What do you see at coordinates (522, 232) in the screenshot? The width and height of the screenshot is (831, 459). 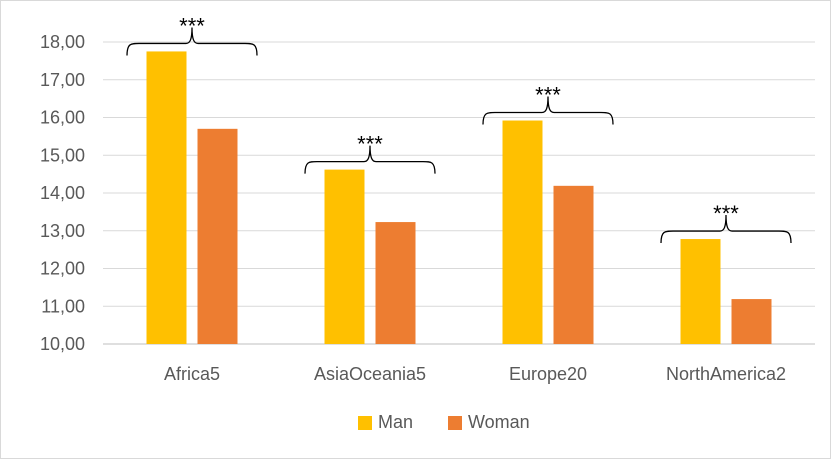 I see `bar-man-europe20` at bounding box center [522, 232].